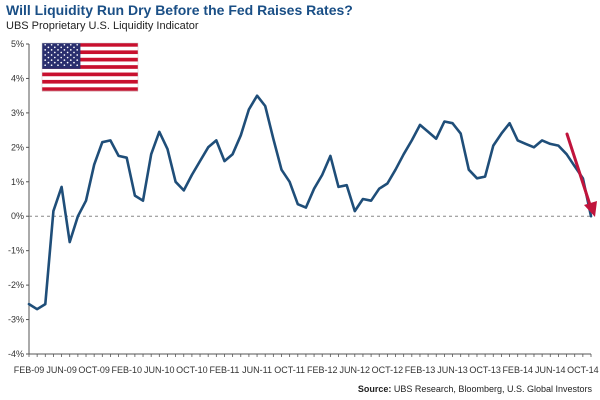  I want to click on x-tick-label: FEB-12, so click(322, 370).